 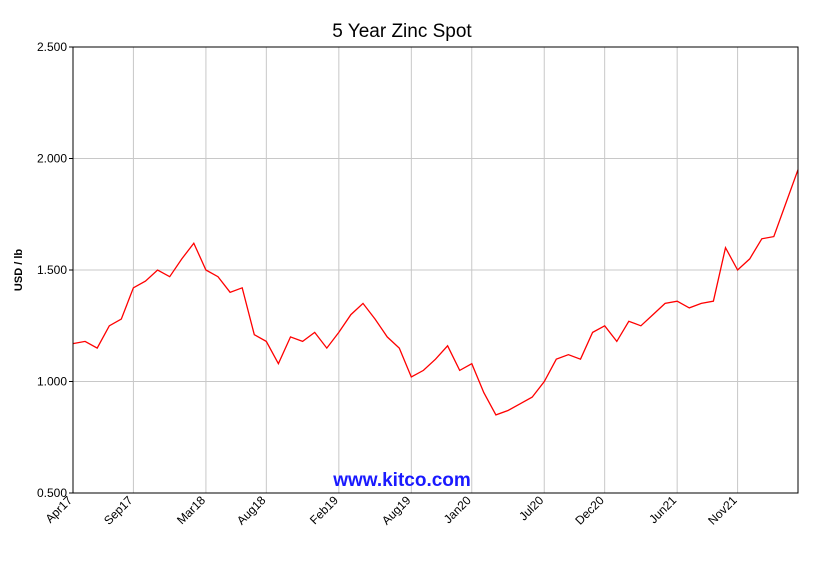 What do you see at coordinates (52, 159) in the screenshot?
I see `y-tick-label: 2.000` at bounding box center [52, 159].